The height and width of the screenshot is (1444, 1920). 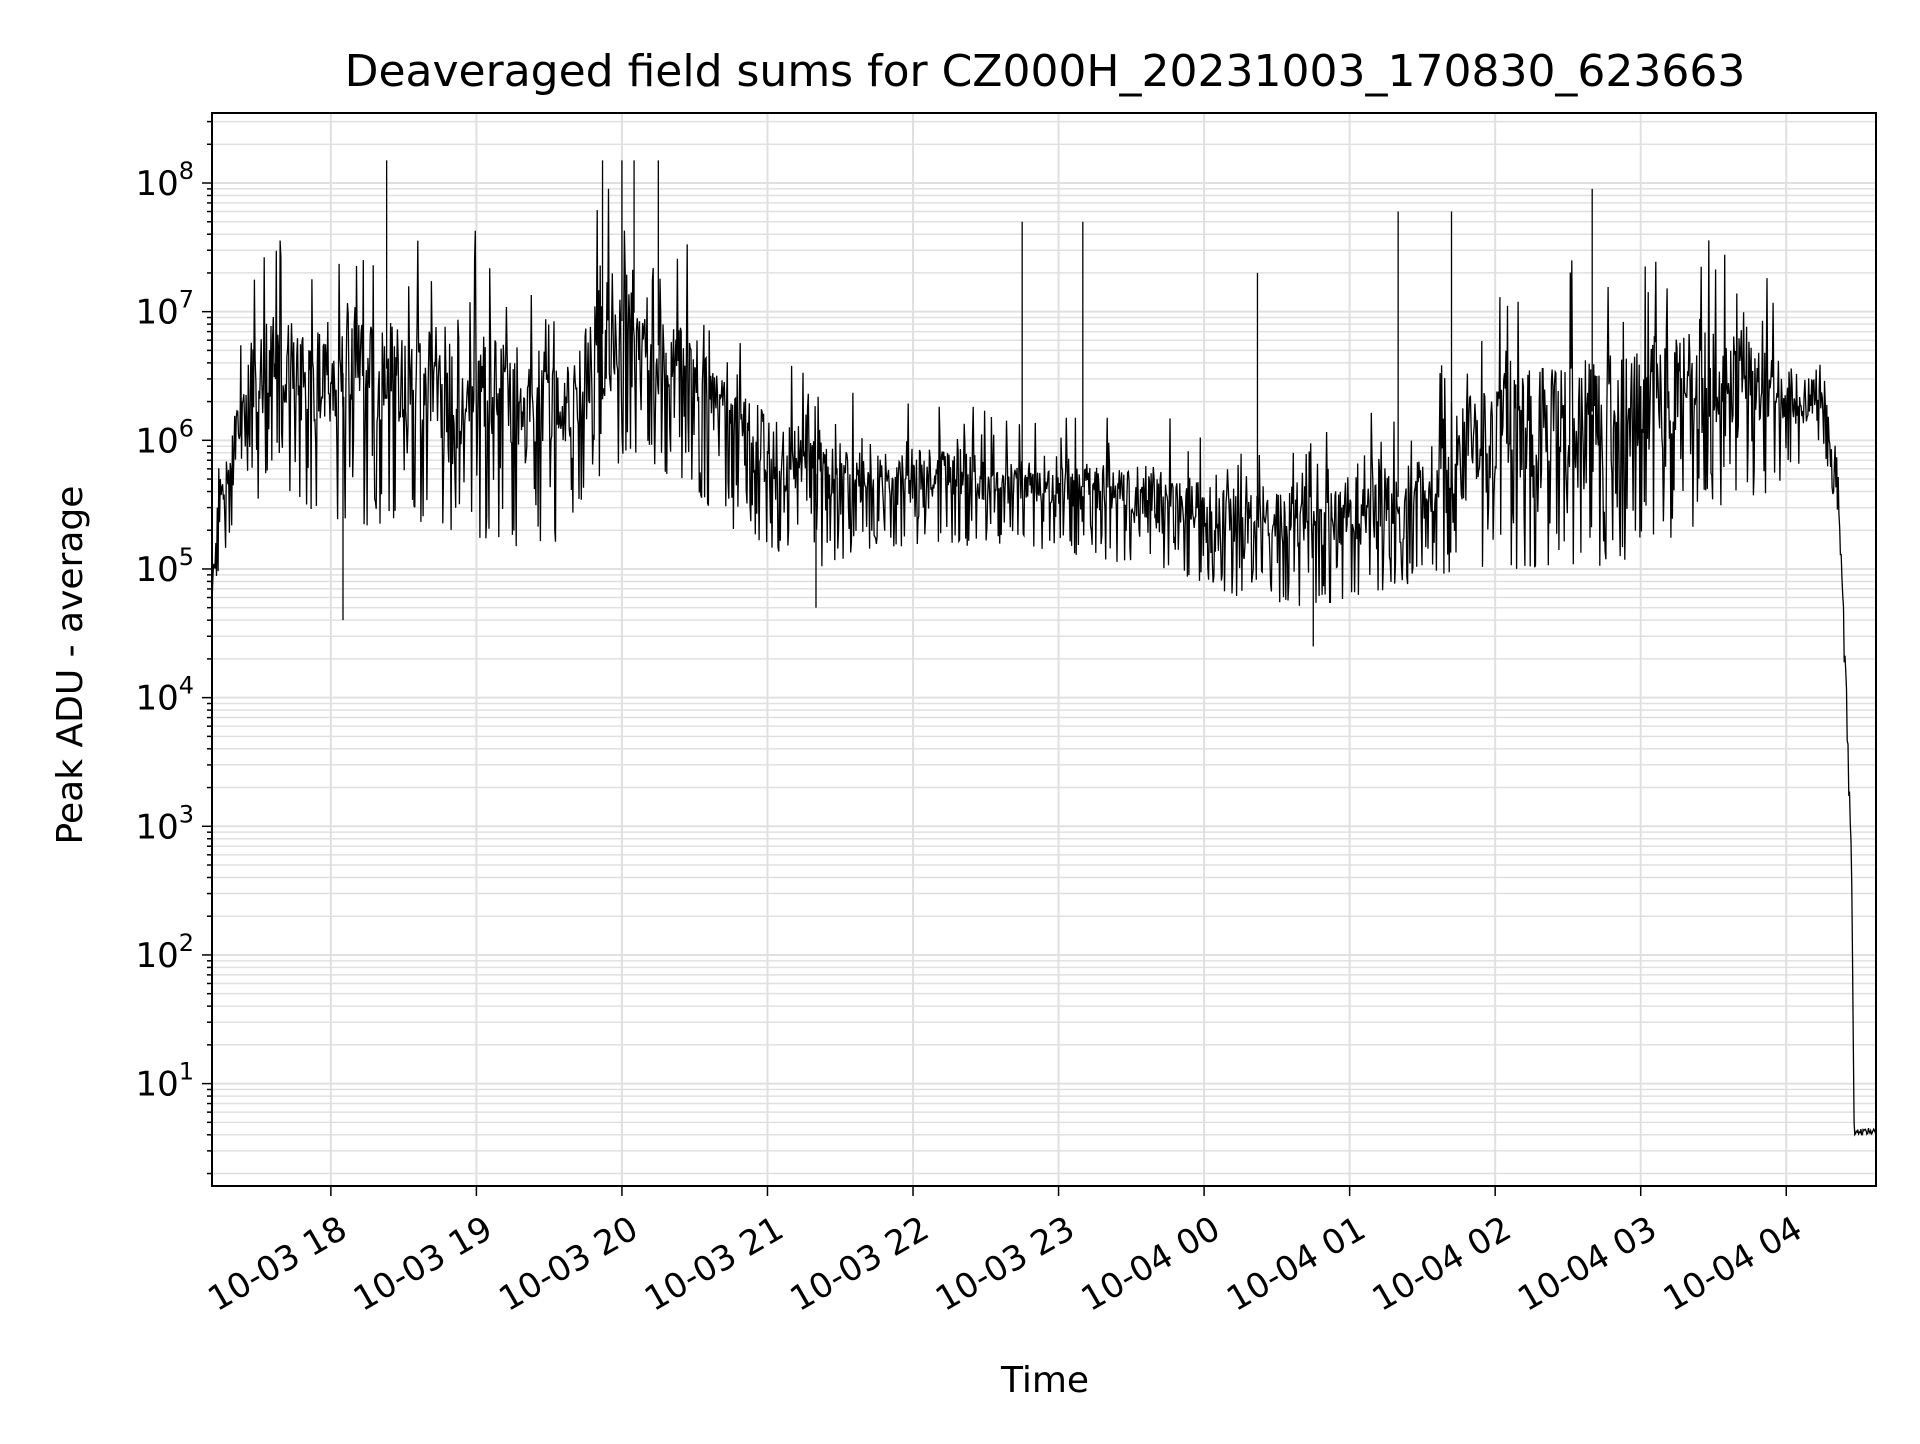 I want to click on y-tick-label: 10⁵, so click(x=164, y=566).